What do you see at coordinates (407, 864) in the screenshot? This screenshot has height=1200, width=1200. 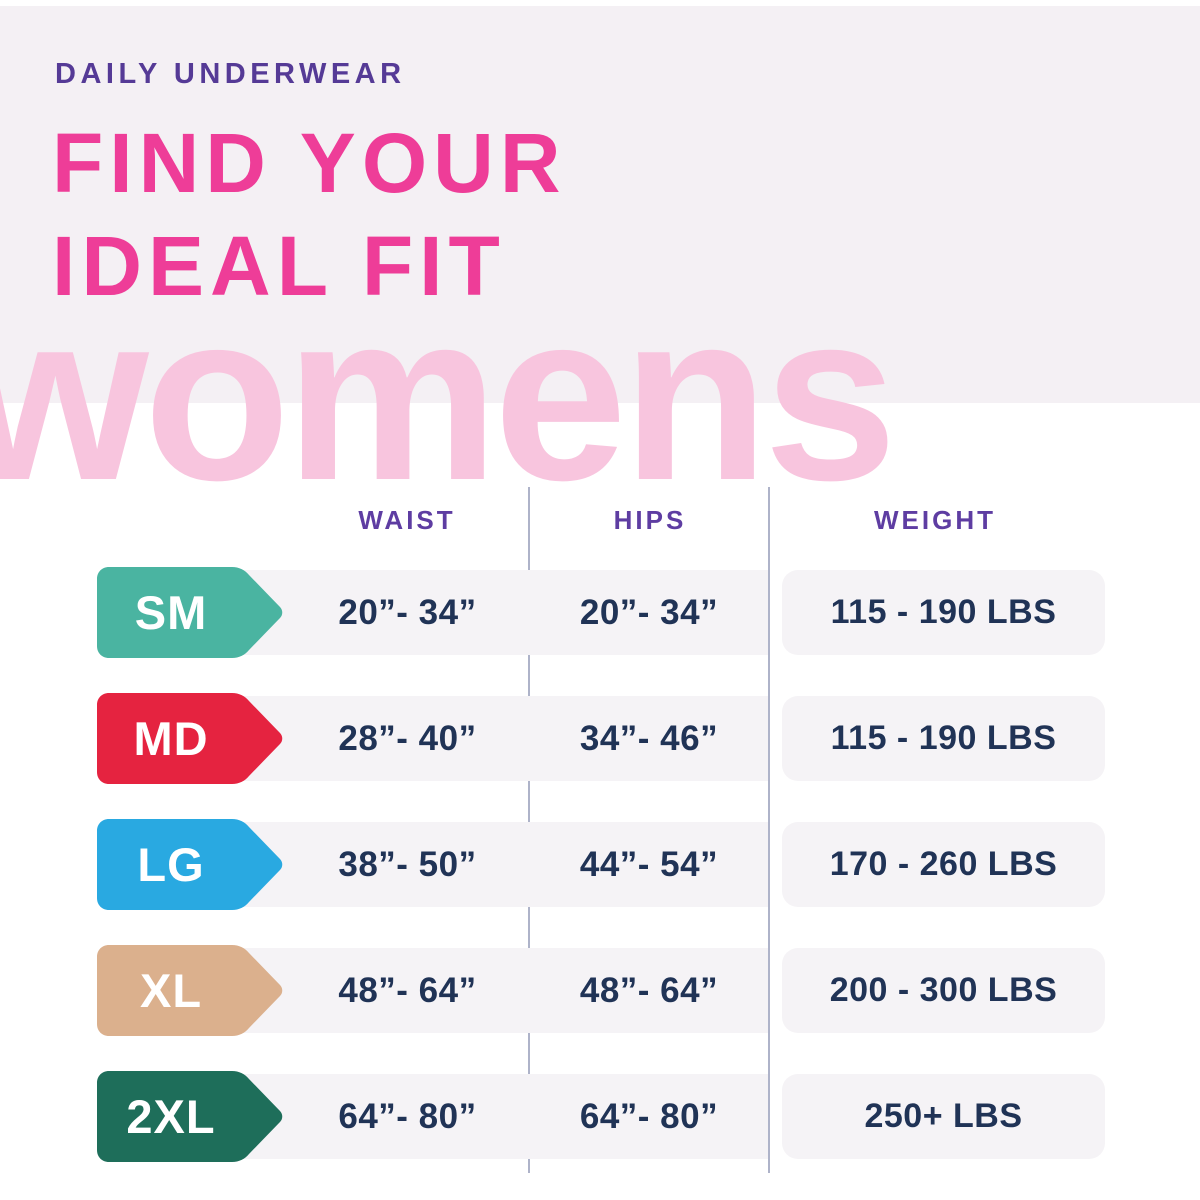 I see `waist-value: 38”- 50”` at bounding box center [407, 864].